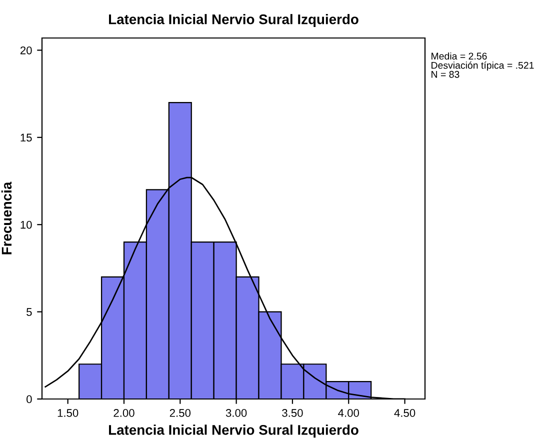  Describe the element at coordinates (124, 413) in the screenshot. I see `x-tick-label: 2.00` at that location.